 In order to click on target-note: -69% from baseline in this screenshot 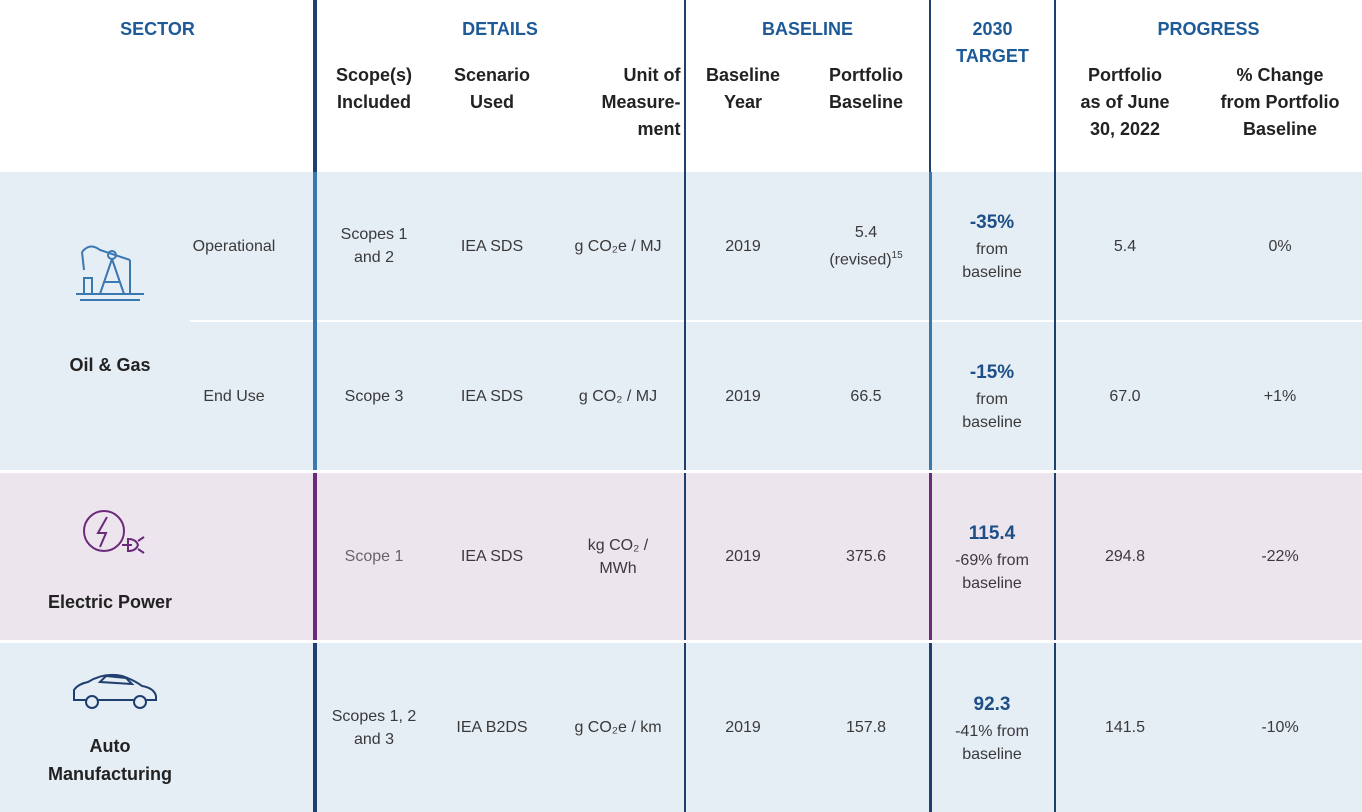, I will do `click(992, 571)`.